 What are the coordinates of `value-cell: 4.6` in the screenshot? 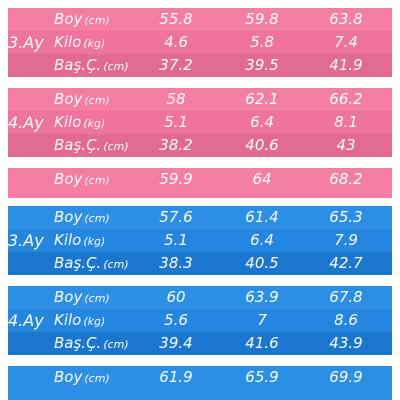 It's located at (176, 42).